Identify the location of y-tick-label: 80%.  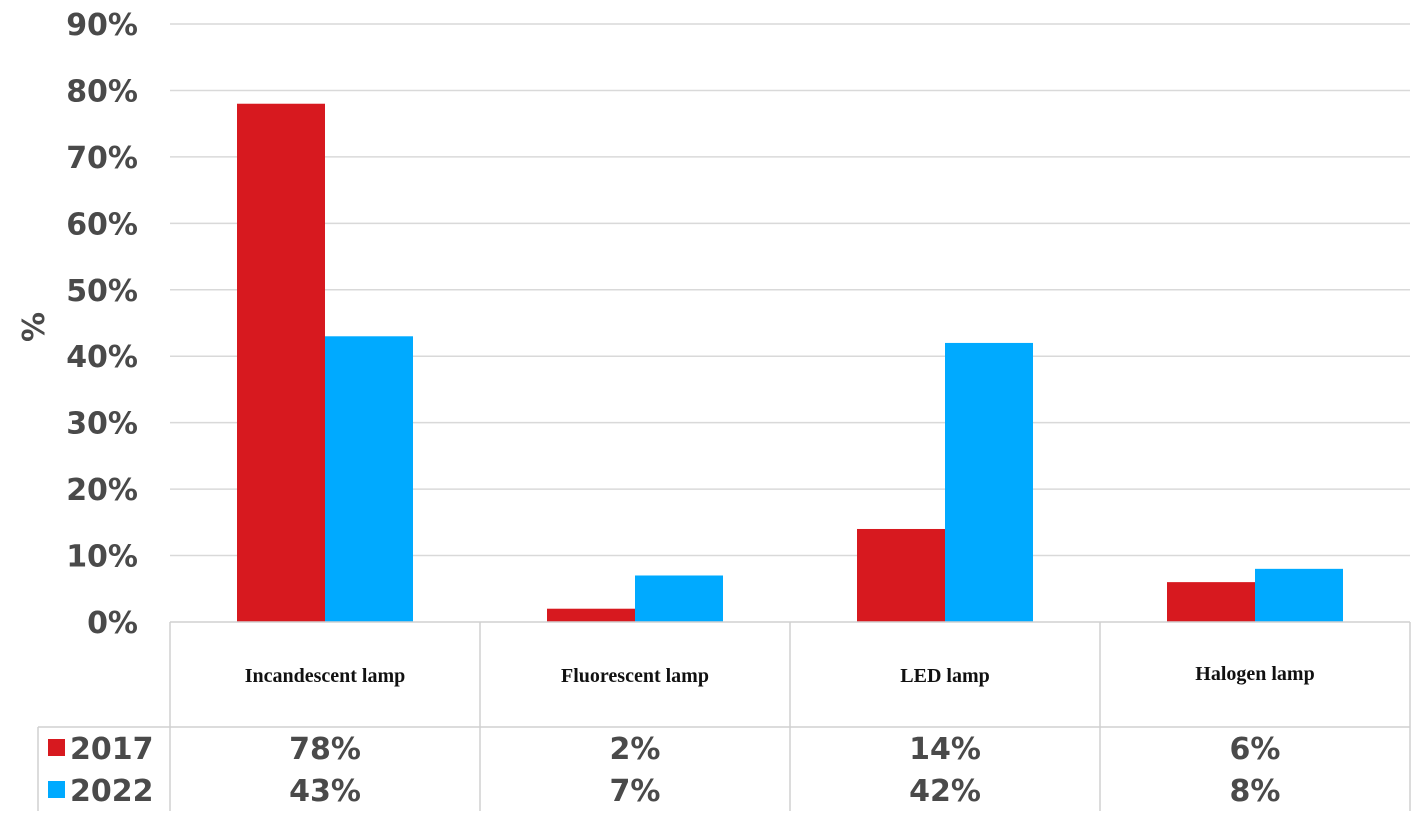
(102, 91).